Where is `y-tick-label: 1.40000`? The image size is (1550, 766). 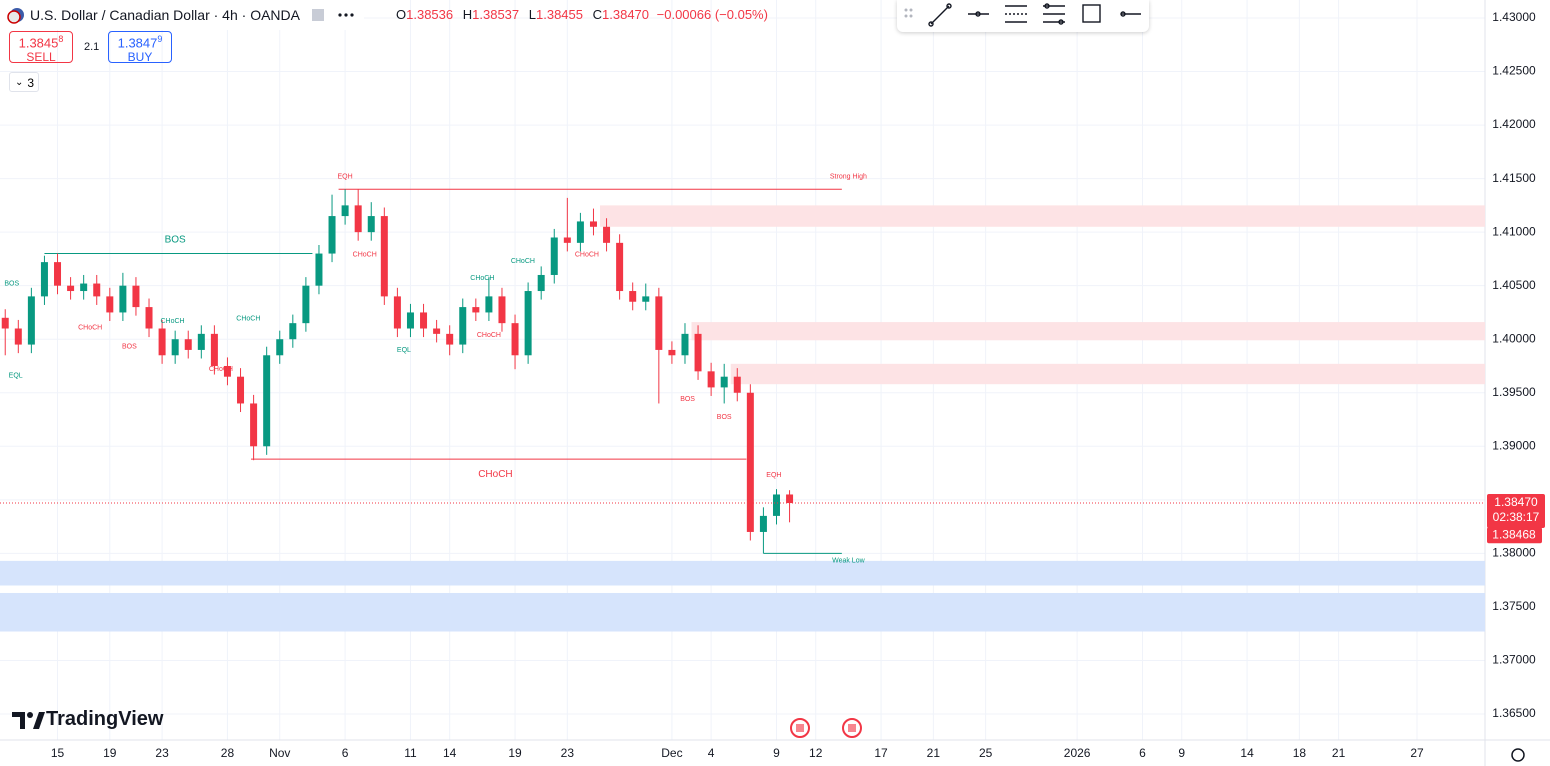
y-tick-label: 1.40000 is located at coordinates (1514, 338).